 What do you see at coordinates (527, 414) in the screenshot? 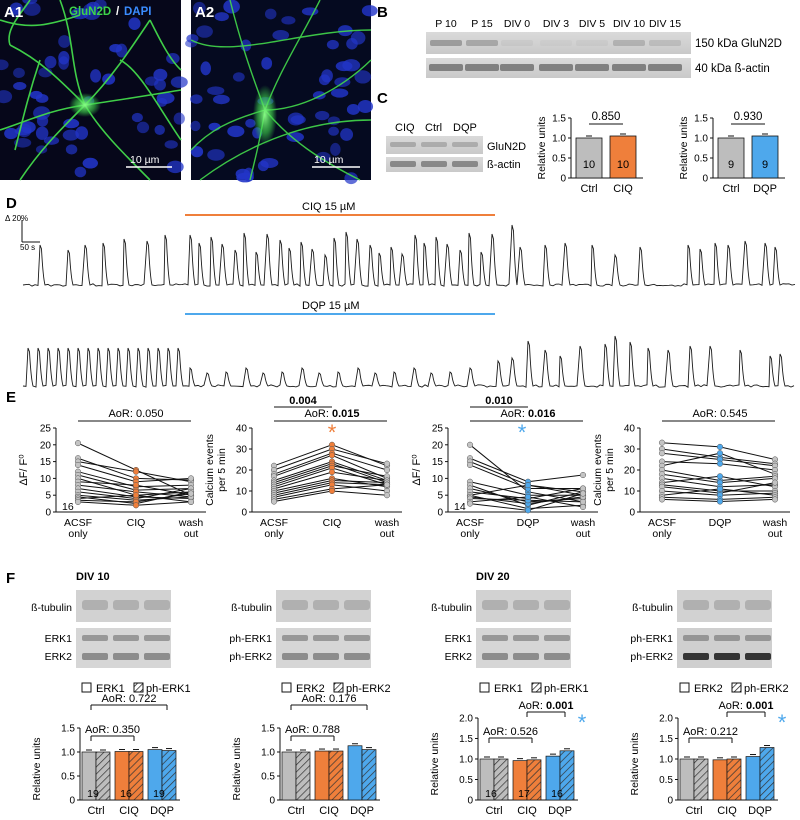
I see `aor-label: AoR: 0.016` at bounding box center [527, 414].